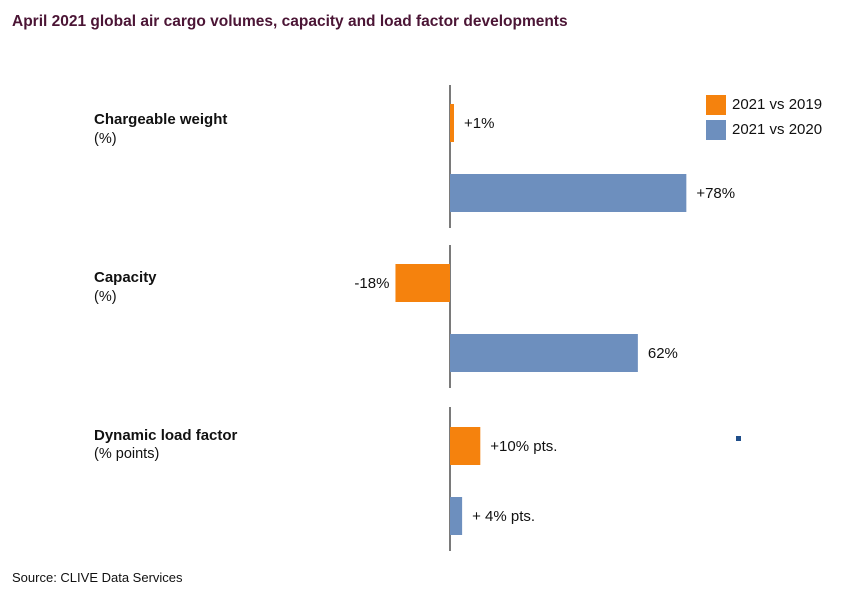  I want to click on data-label-chargeable-weight-2021-vs-2019: +1%, so click(479, 123).